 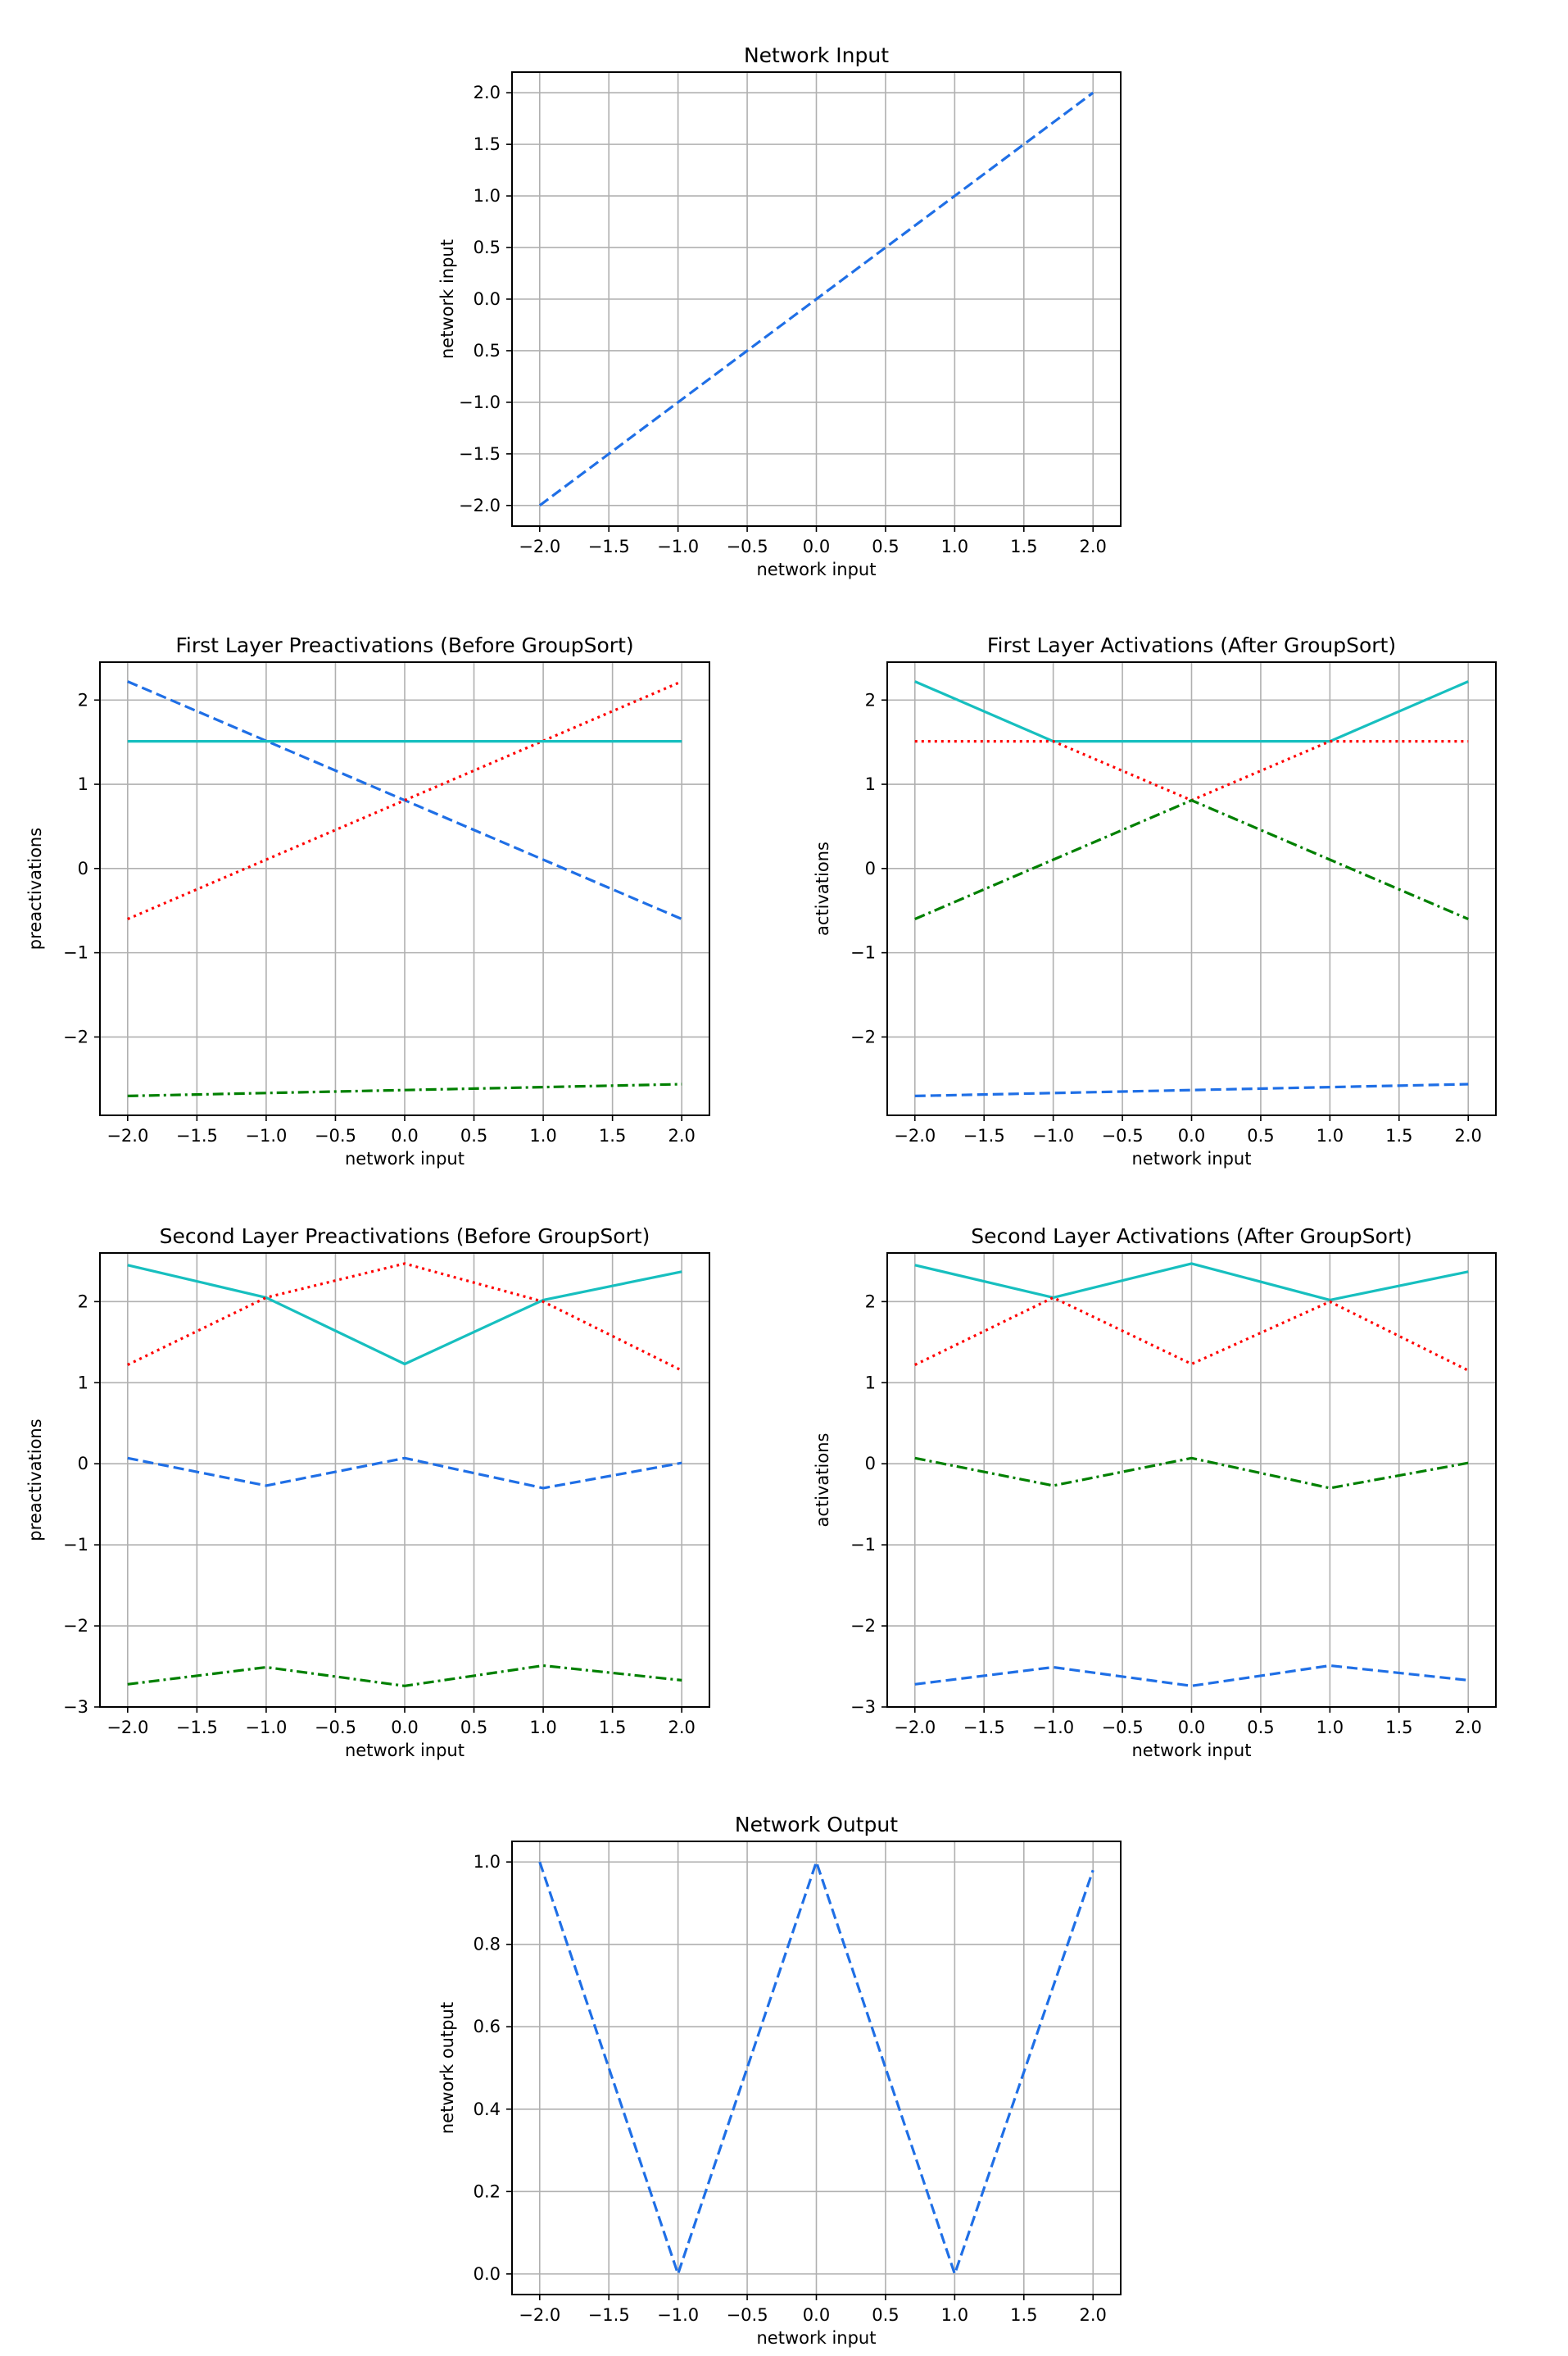 I want to click on y-tick-label: −3, so click(x=863, y=1707).